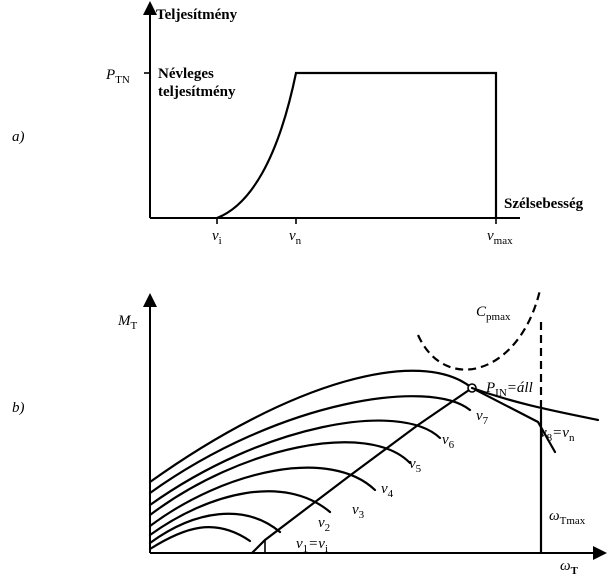  Describe the element at coordinates (415, 465) in the screenshot. I see `curve-label-v5: v5` at that location.